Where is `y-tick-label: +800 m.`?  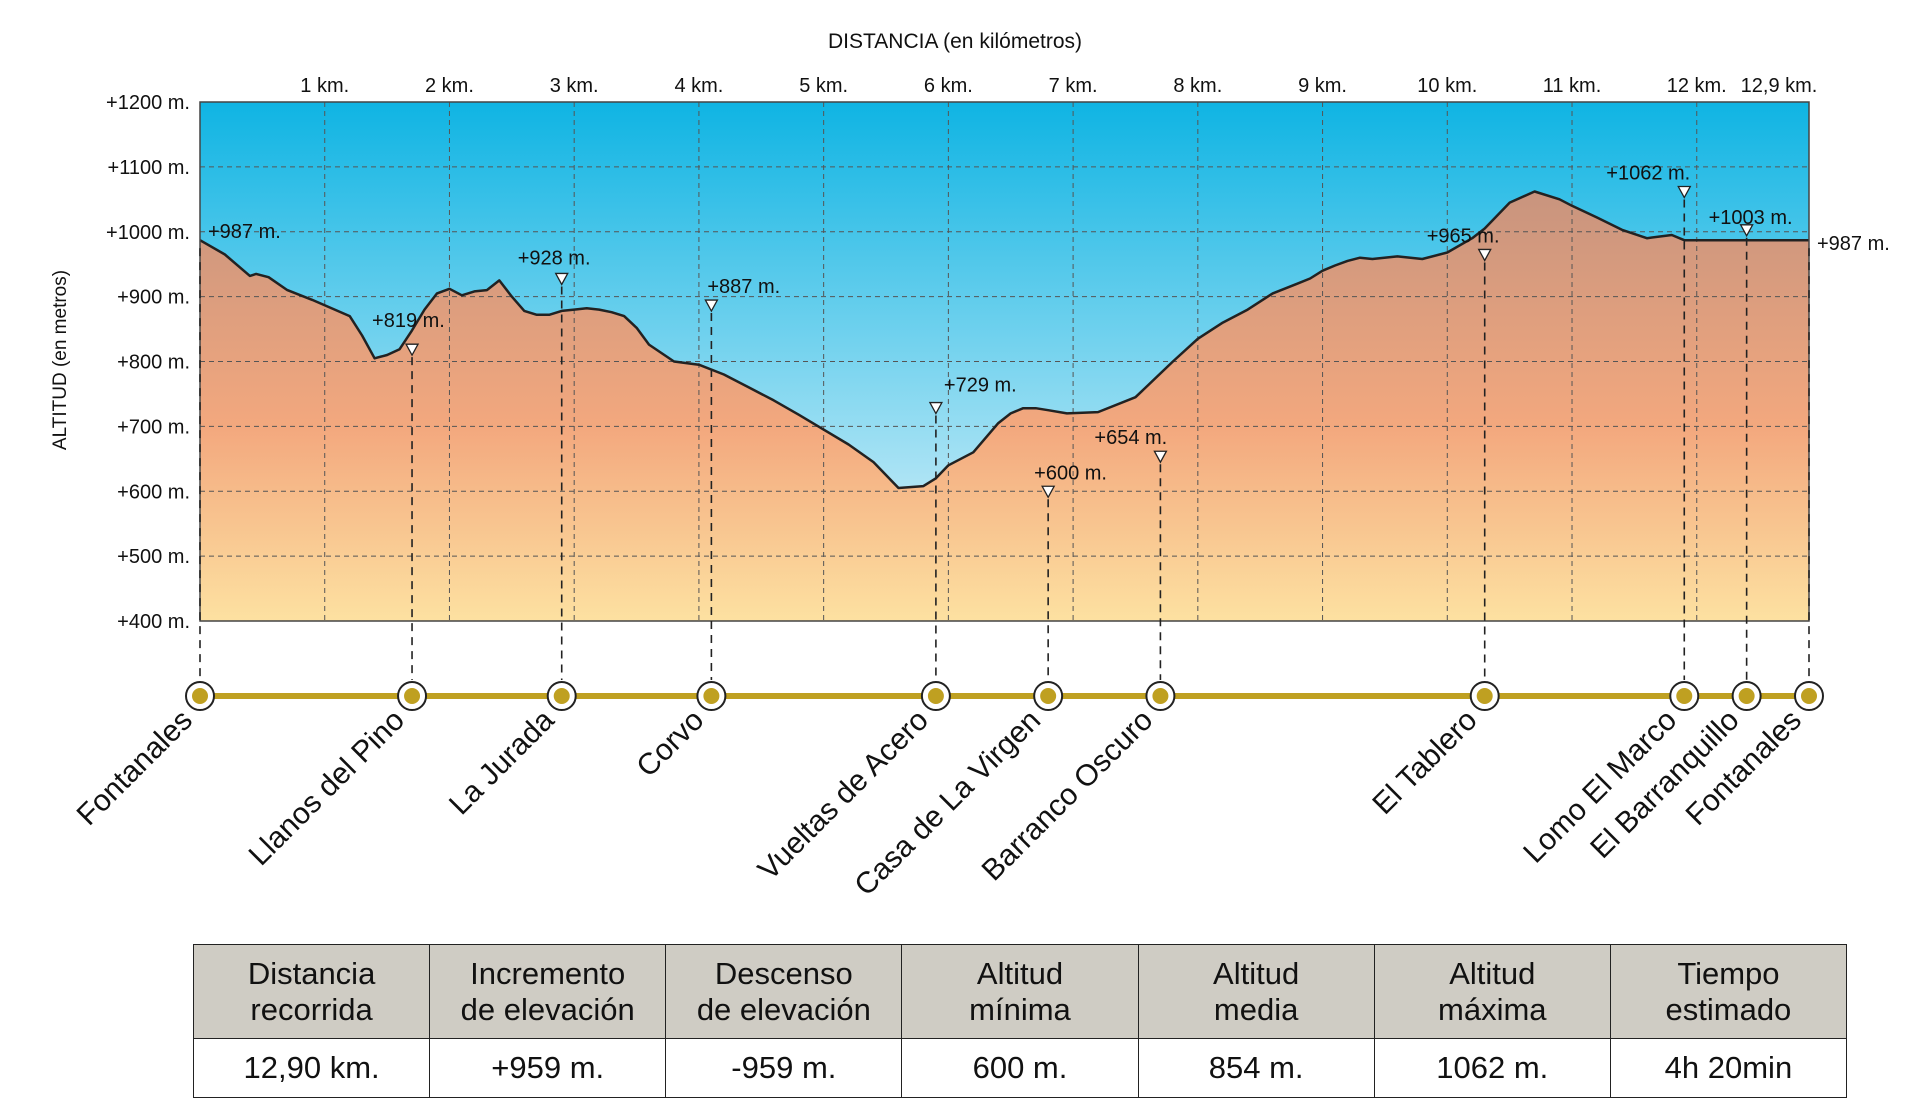
y-tick-label: +800 m. is located at coordinates (153, 363).